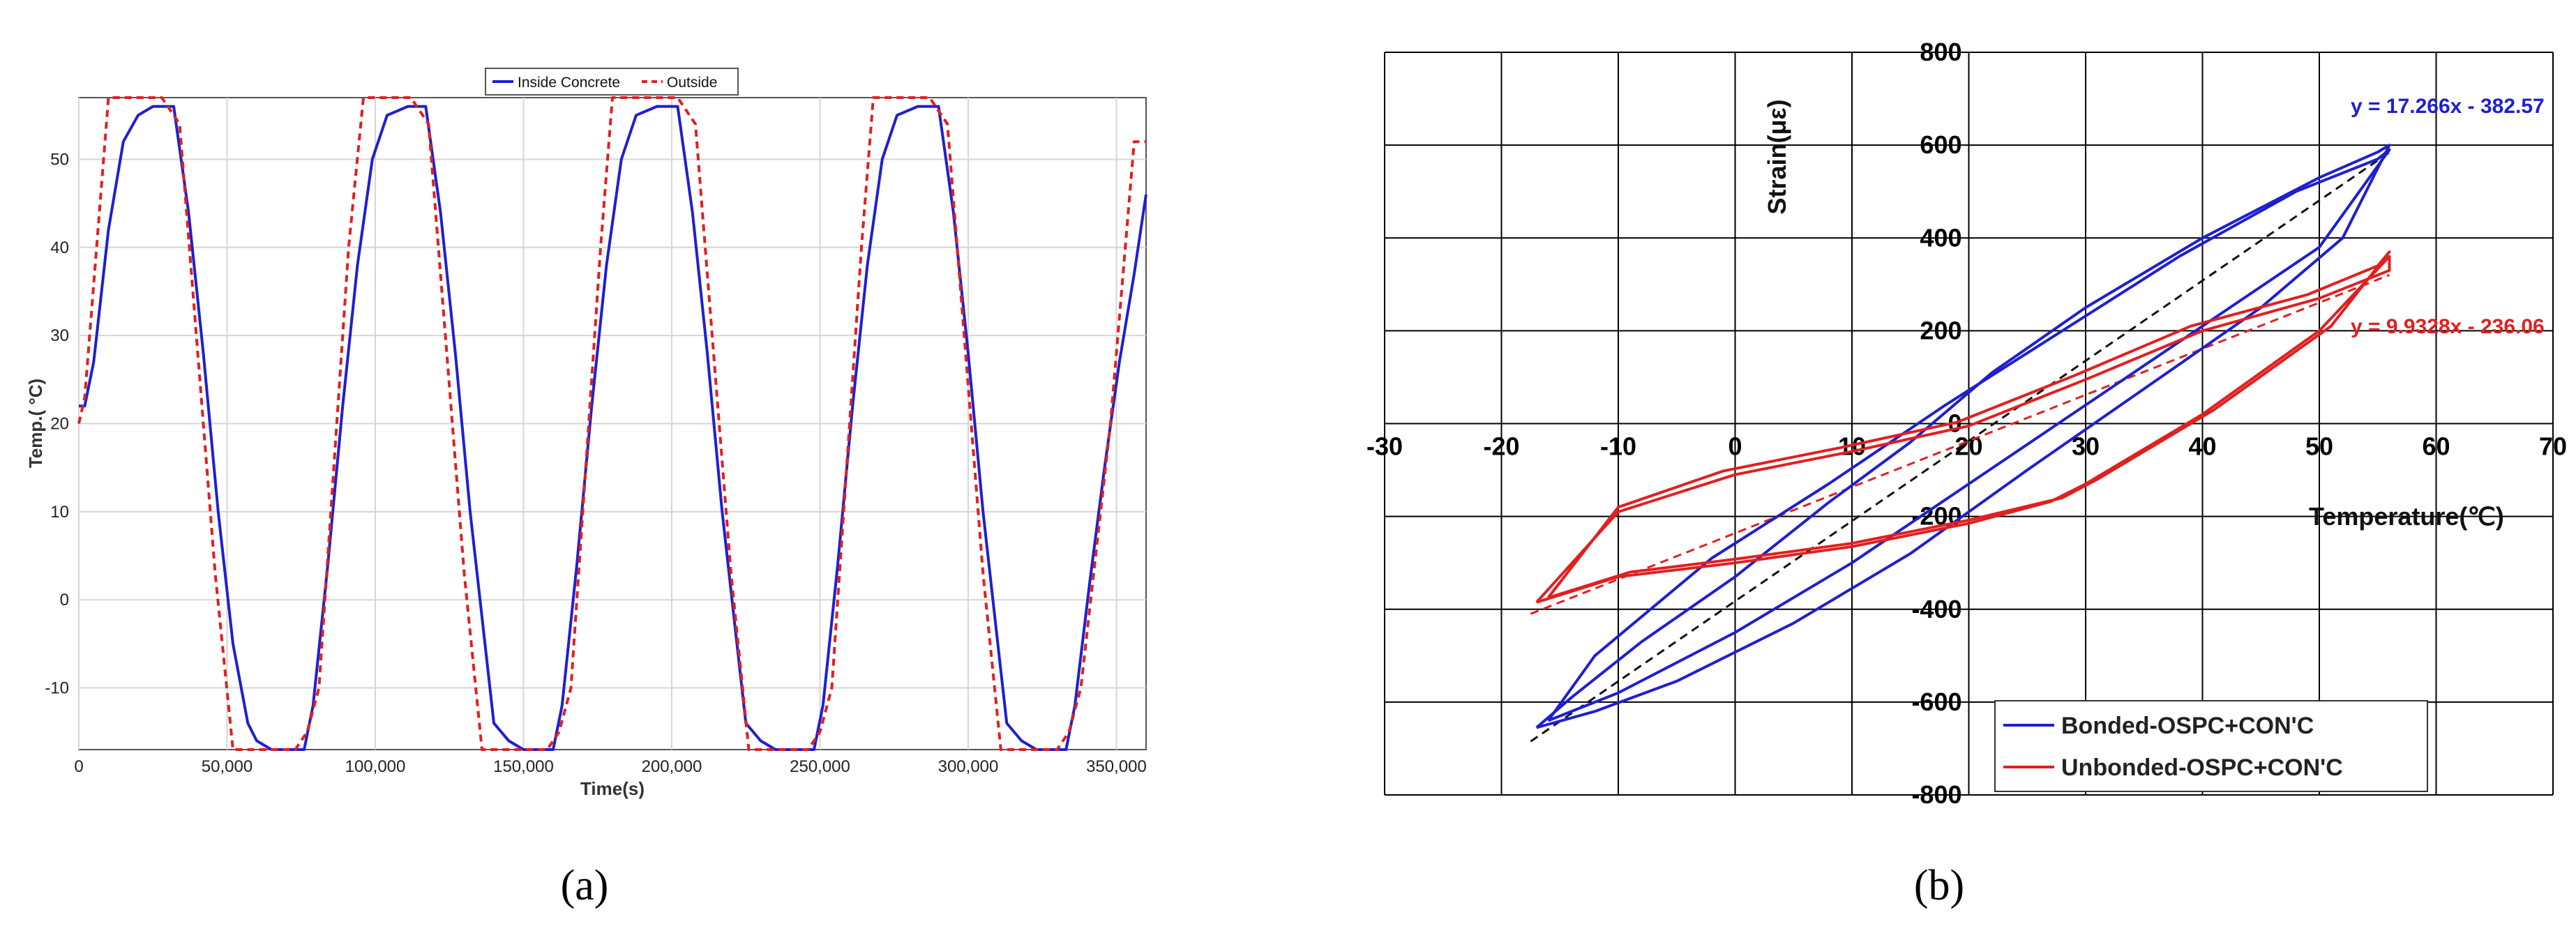 Image resolution: width=2576 pixels, height=926 pixels. What do you see at coordinates (692, 83) in the screenshot?
I see `panel-a-legend-label-outside: Outside` at bounding box center [692, 83].